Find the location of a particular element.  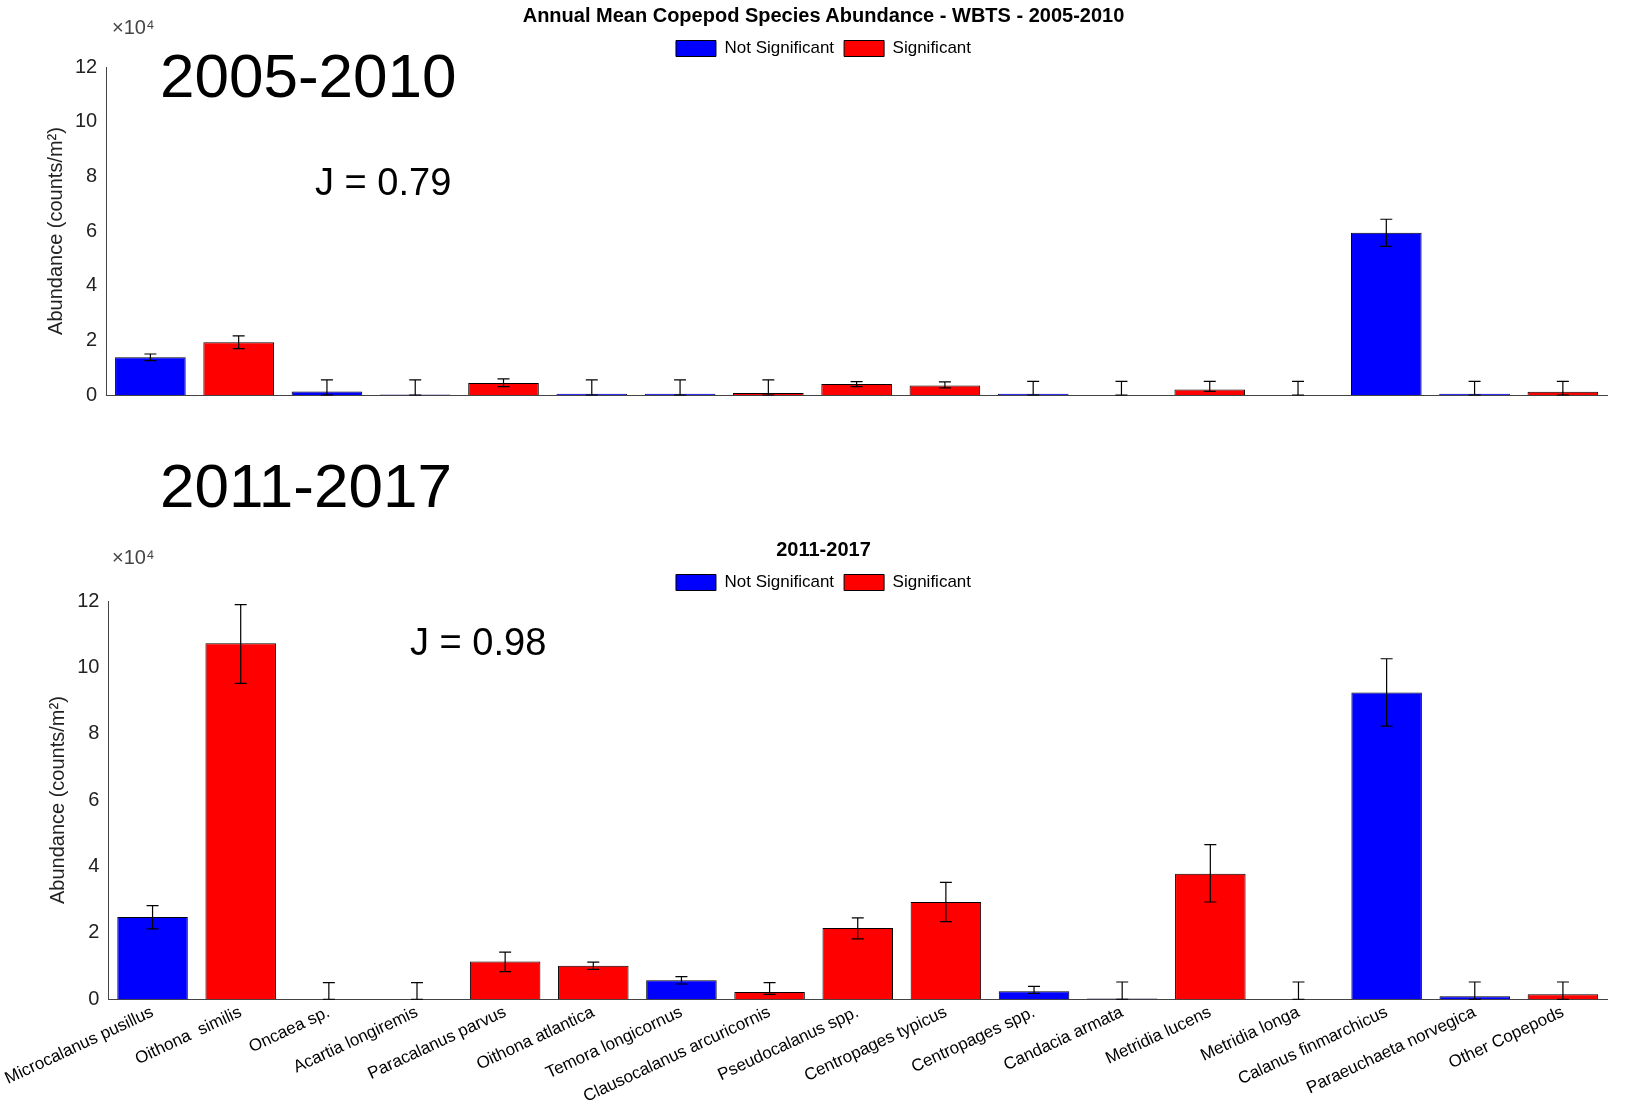

annotation: J = 0.98 is located at coordinates (478, 642).